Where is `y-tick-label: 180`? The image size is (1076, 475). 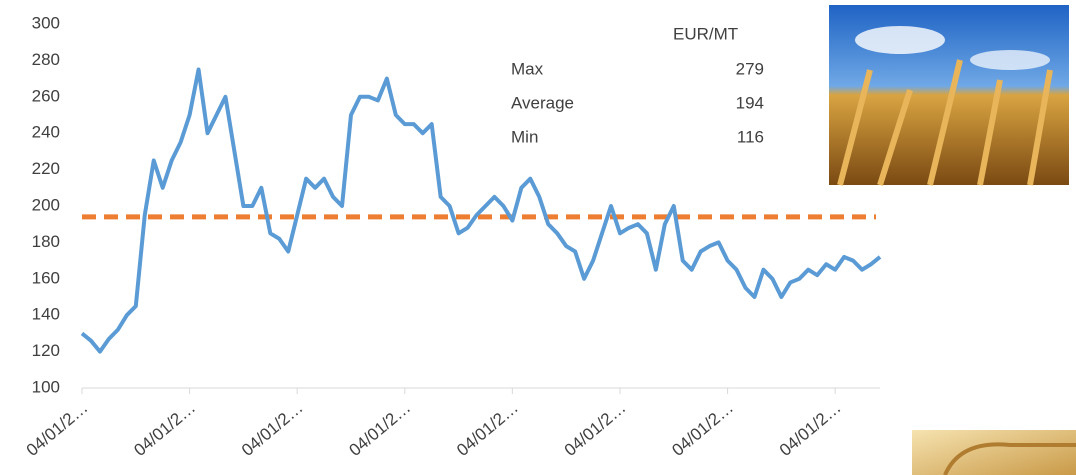
y-tick-label: 180 is located at coordinates (46, 241).